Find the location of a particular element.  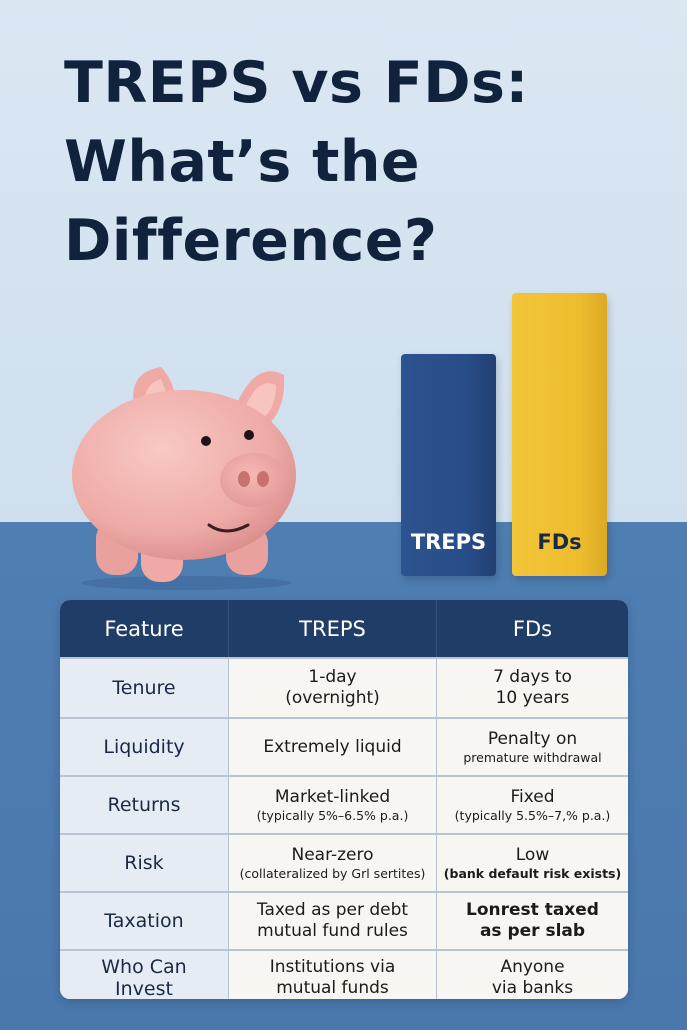

row-fds-value: Penalty on premature withdrawal is located at coordinates (532, 747).